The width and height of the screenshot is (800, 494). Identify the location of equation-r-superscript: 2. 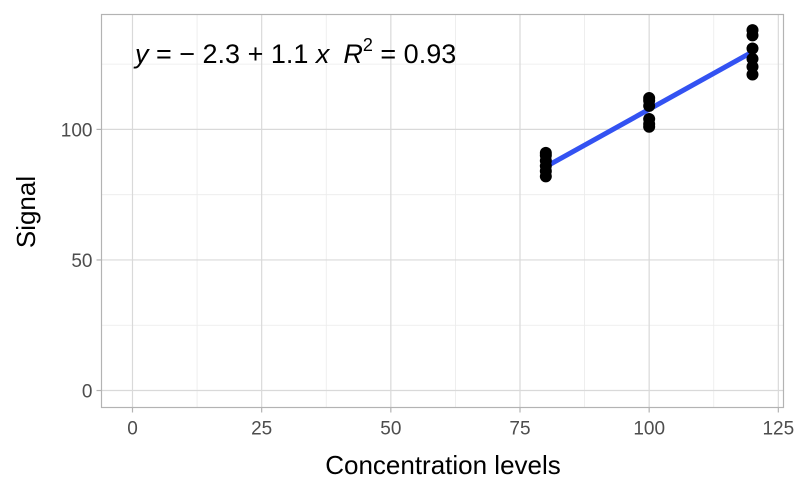
(368, 45).